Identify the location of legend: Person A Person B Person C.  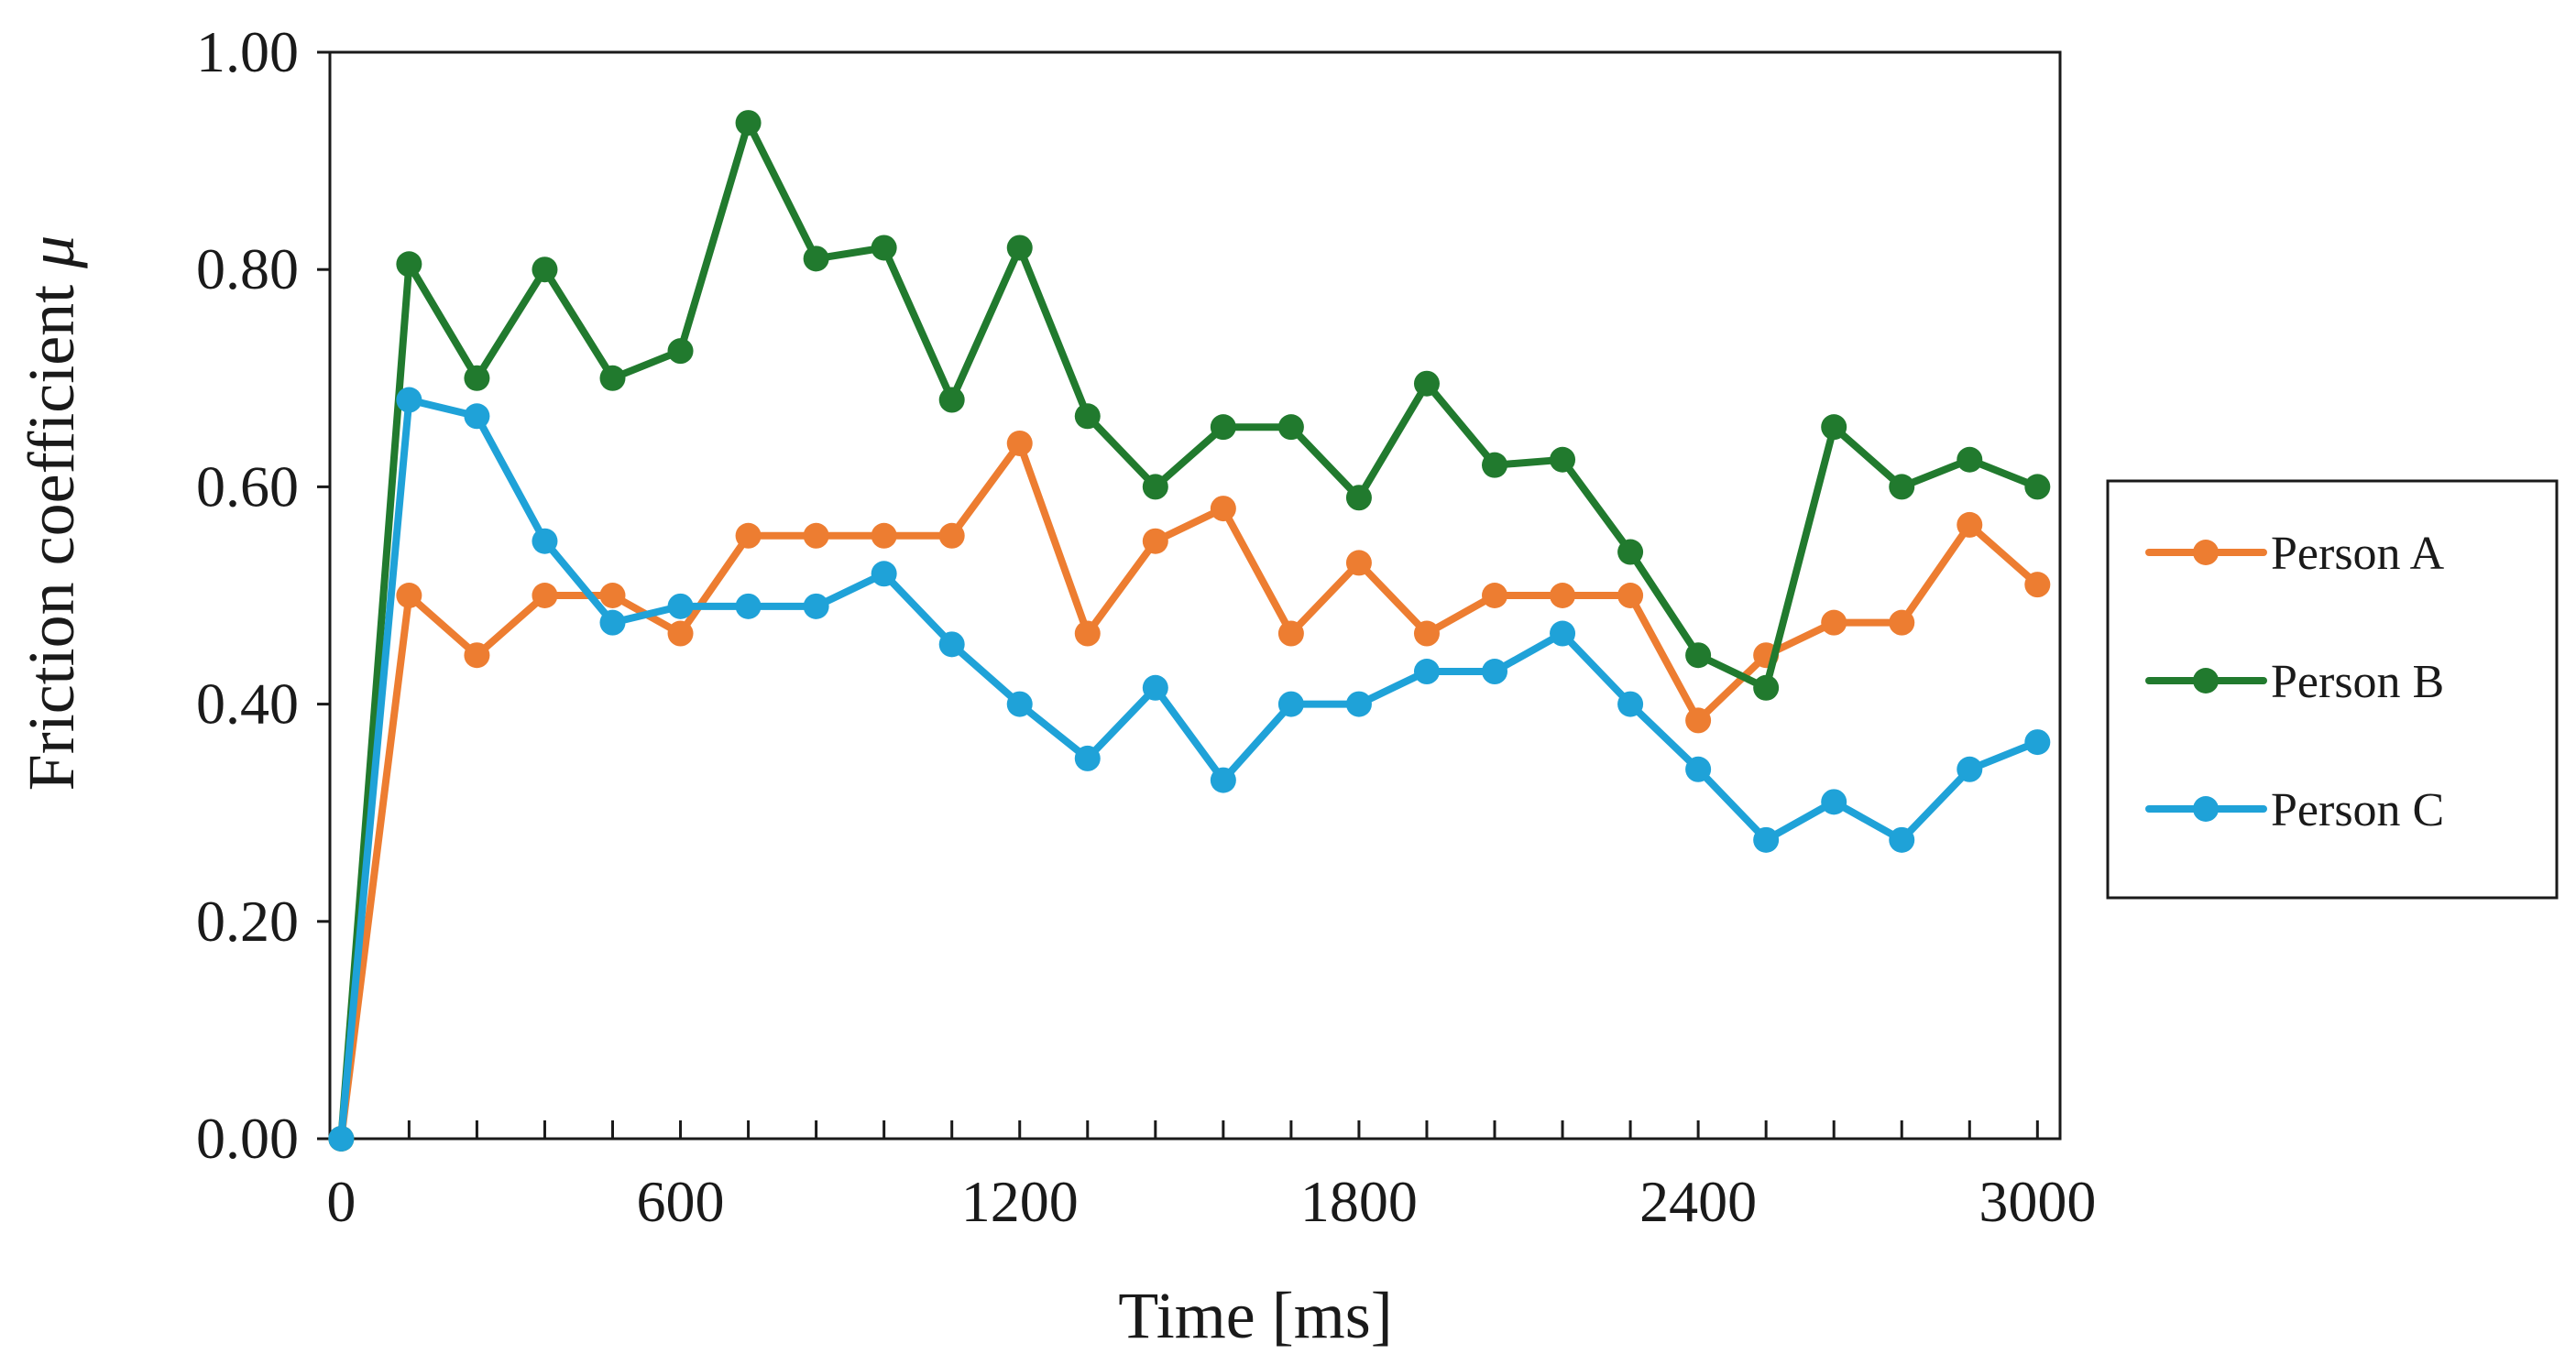
(2332, 689).